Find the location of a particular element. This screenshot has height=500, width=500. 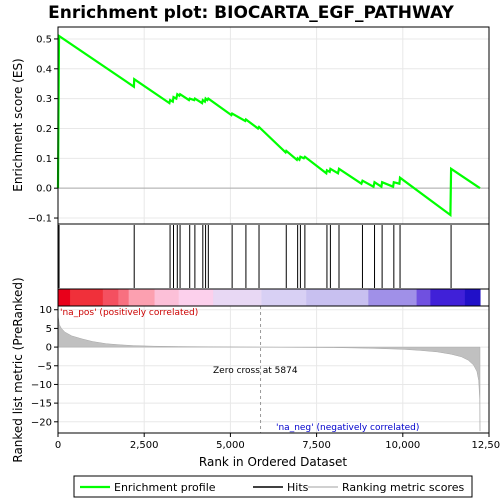

x-tick-label: 12,500 is located at coordinates (486, 445).